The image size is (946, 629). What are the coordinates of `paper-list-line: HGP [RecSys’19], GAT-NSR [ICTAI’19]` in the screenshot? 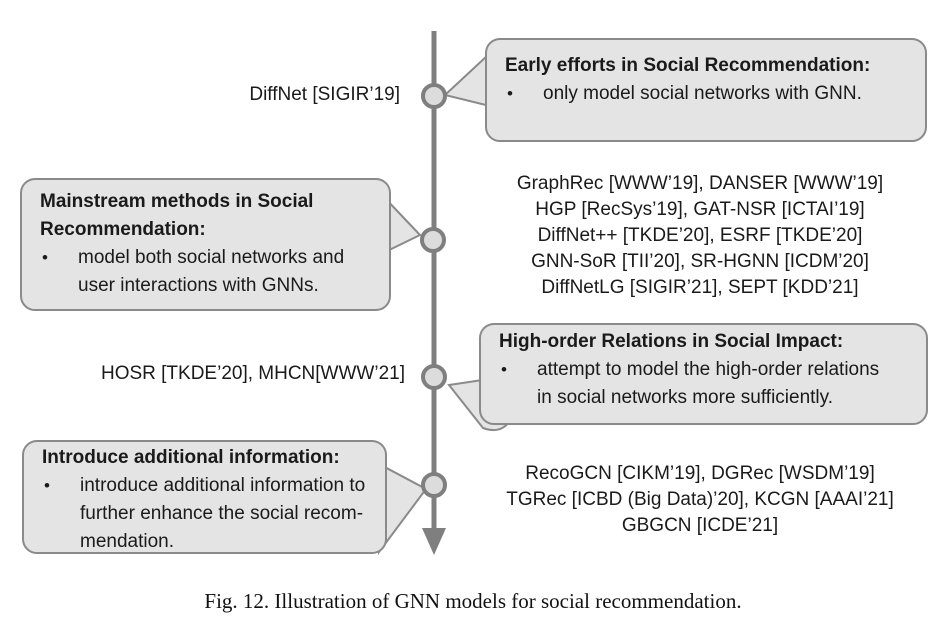 It's located at (700, 209).